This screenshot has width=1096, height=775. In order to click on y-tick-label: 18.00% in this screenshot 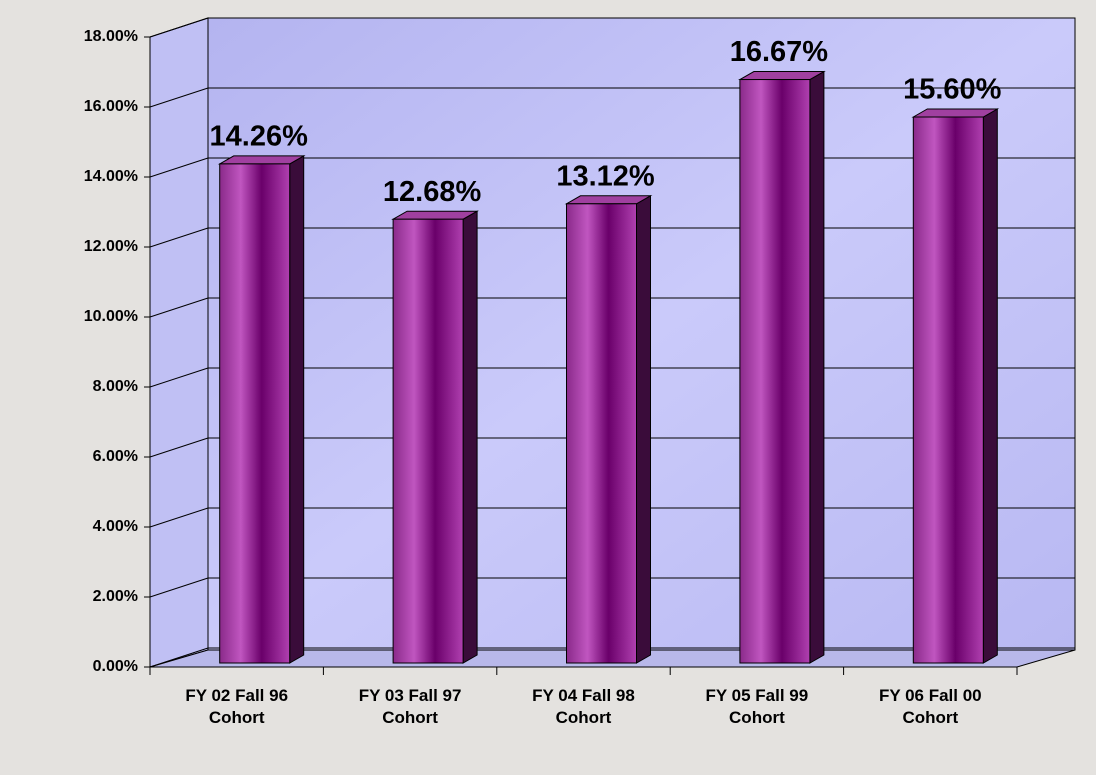, I will do `click(111, 36)`.